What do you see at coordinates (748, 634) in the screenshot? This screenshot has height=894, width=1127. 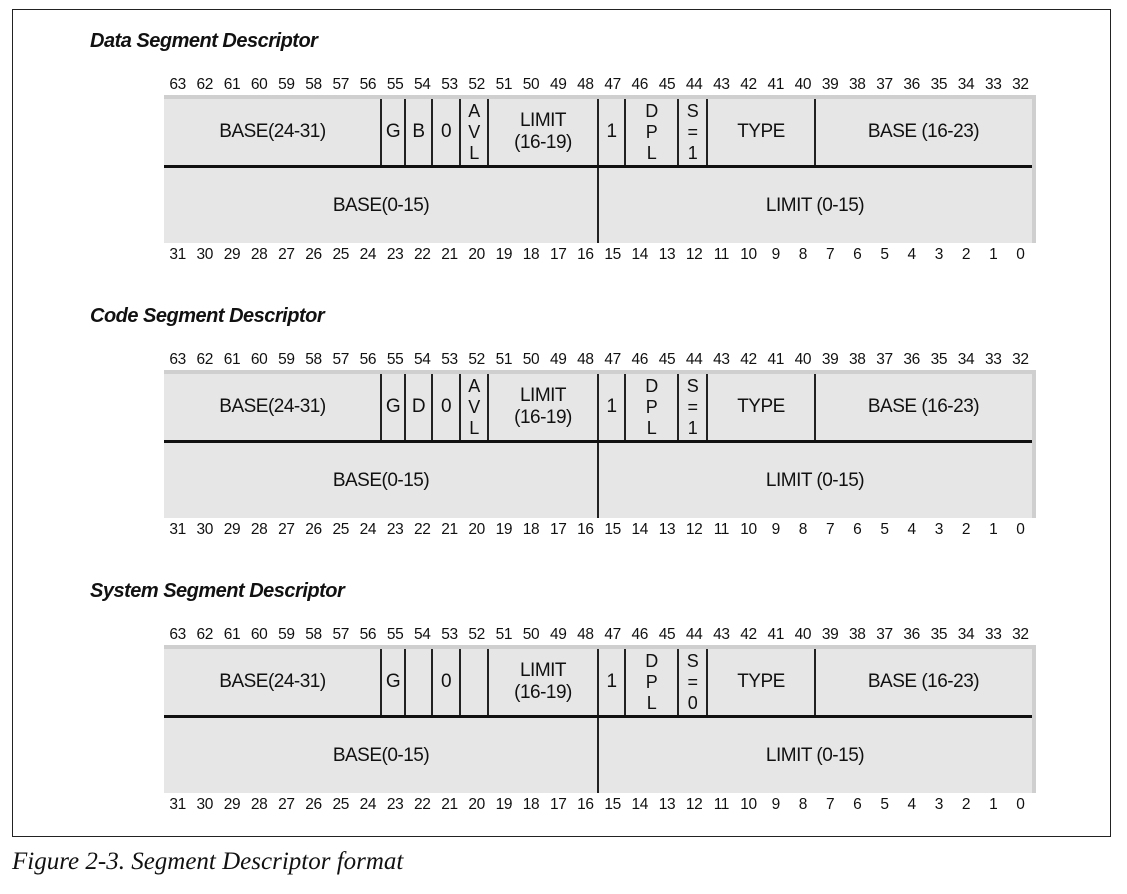 I see `bit-number: 42` at bounding box center [748, 634].